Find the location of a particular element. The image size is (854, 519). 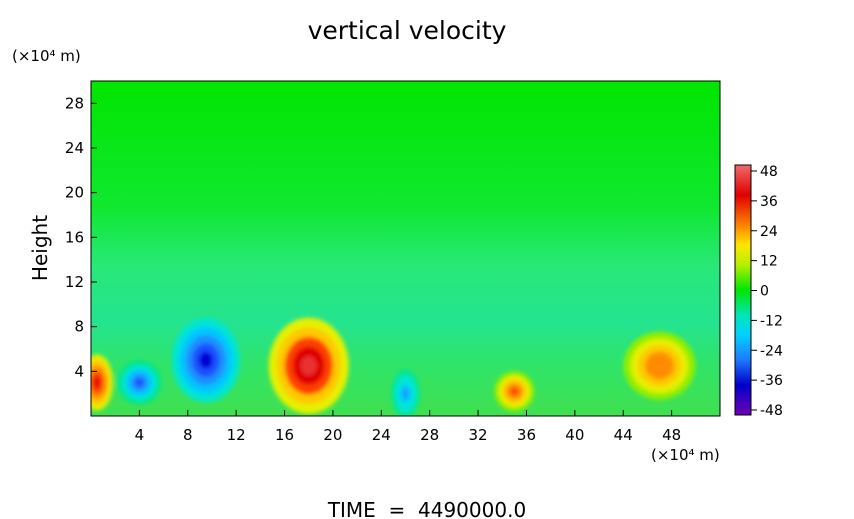

x-axis: 4 8 12 16 20 24 28 32 36 40 44 48 is located at coordinates (408, 427).